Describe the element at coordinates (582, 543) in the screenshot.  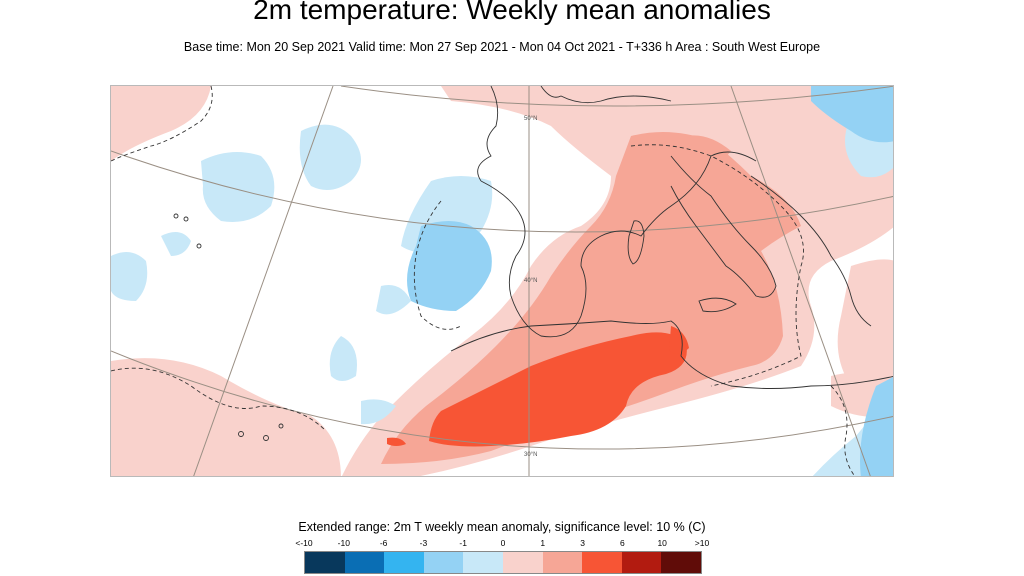
I see `legend-tick: 3` at that location.